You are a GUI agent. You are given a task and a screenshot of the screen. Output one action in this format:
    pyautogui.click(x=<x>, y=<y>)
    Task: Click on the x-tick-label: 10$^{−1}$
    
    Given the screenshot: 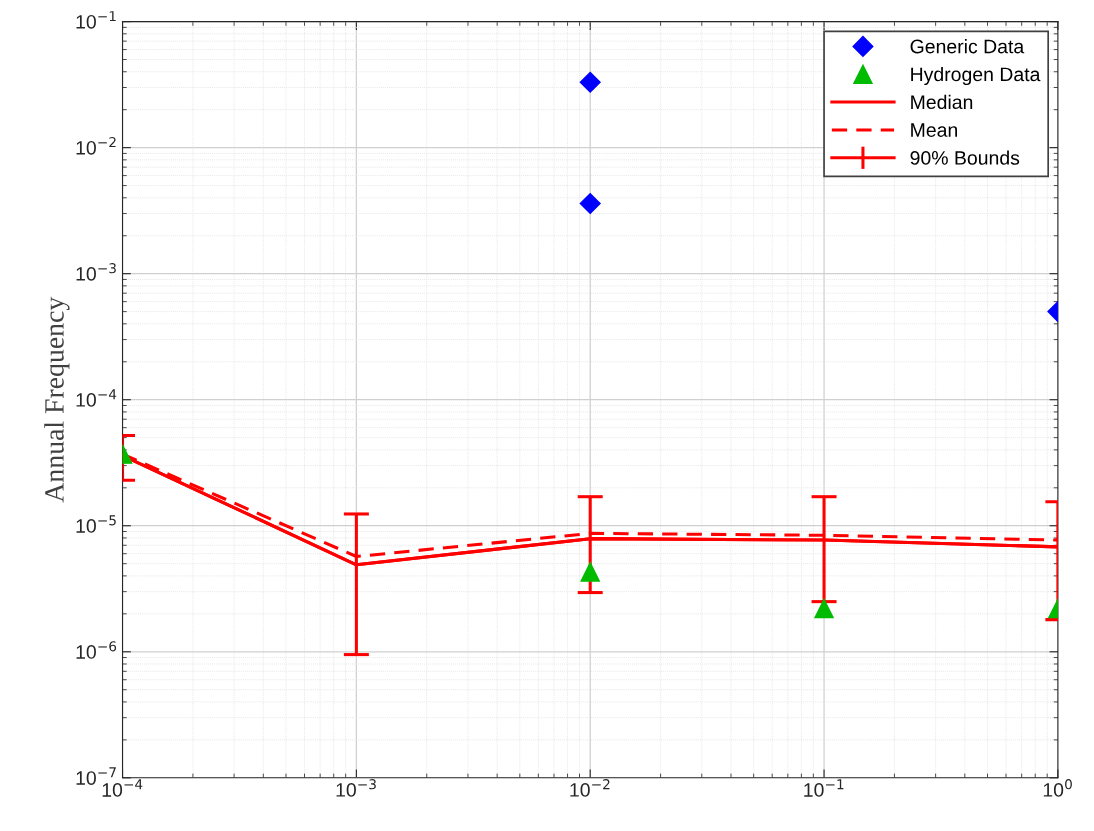 What is the action you would take?
    pyautogui.click(x=824, y=788)
    